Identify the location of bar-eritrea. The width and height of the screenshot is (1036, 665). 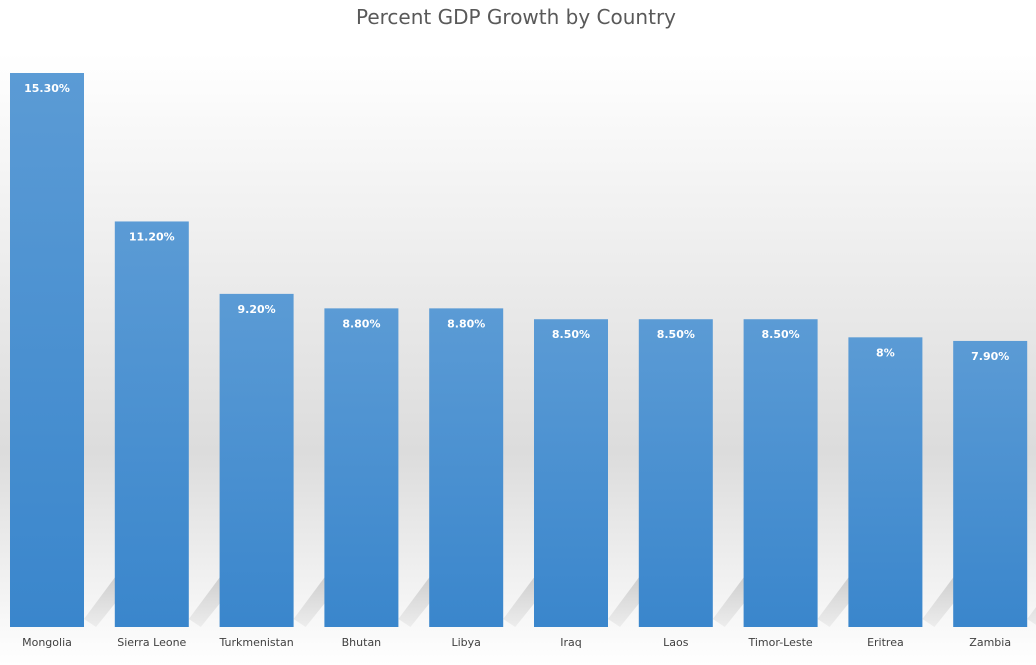
(885, 482).